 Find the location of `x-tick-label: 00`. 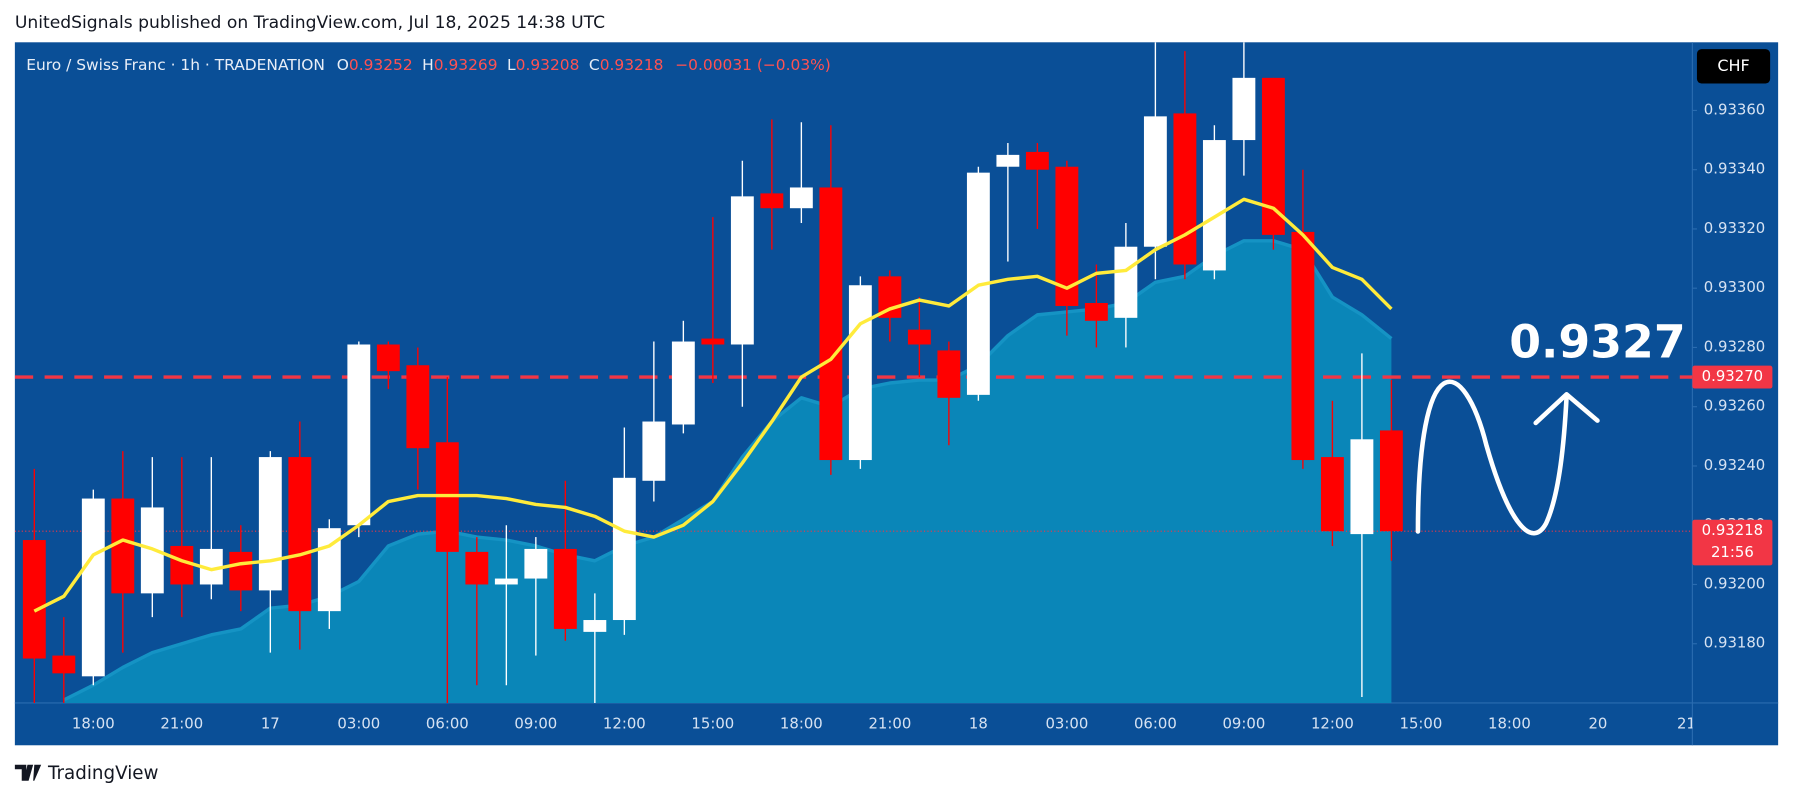

x-tick-label: 00 is located at coordinates (7, 724).